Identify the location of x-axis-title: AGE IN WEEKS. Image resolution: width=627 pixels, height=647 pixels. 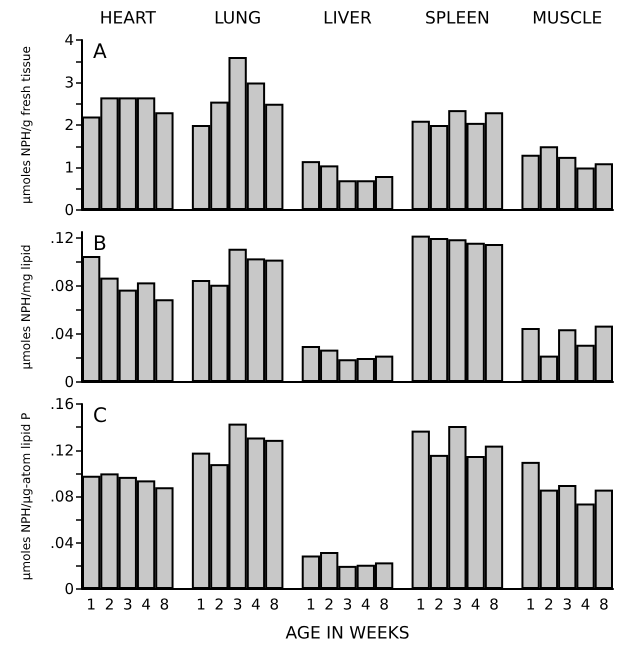
(347, 634).